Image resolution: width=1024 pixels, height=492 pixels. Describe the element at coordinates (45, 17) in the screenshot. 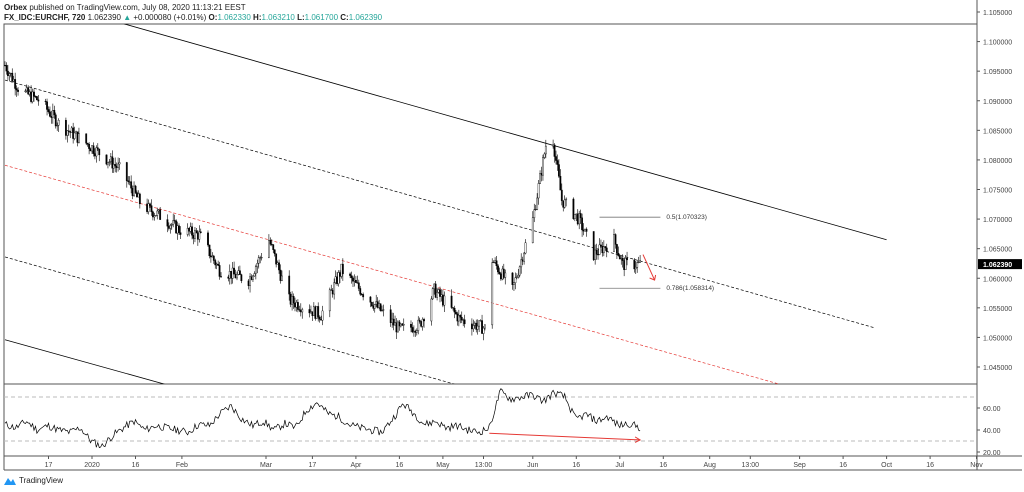

I see `symbol: FX_IDC:EURCHF, 720` at that location.